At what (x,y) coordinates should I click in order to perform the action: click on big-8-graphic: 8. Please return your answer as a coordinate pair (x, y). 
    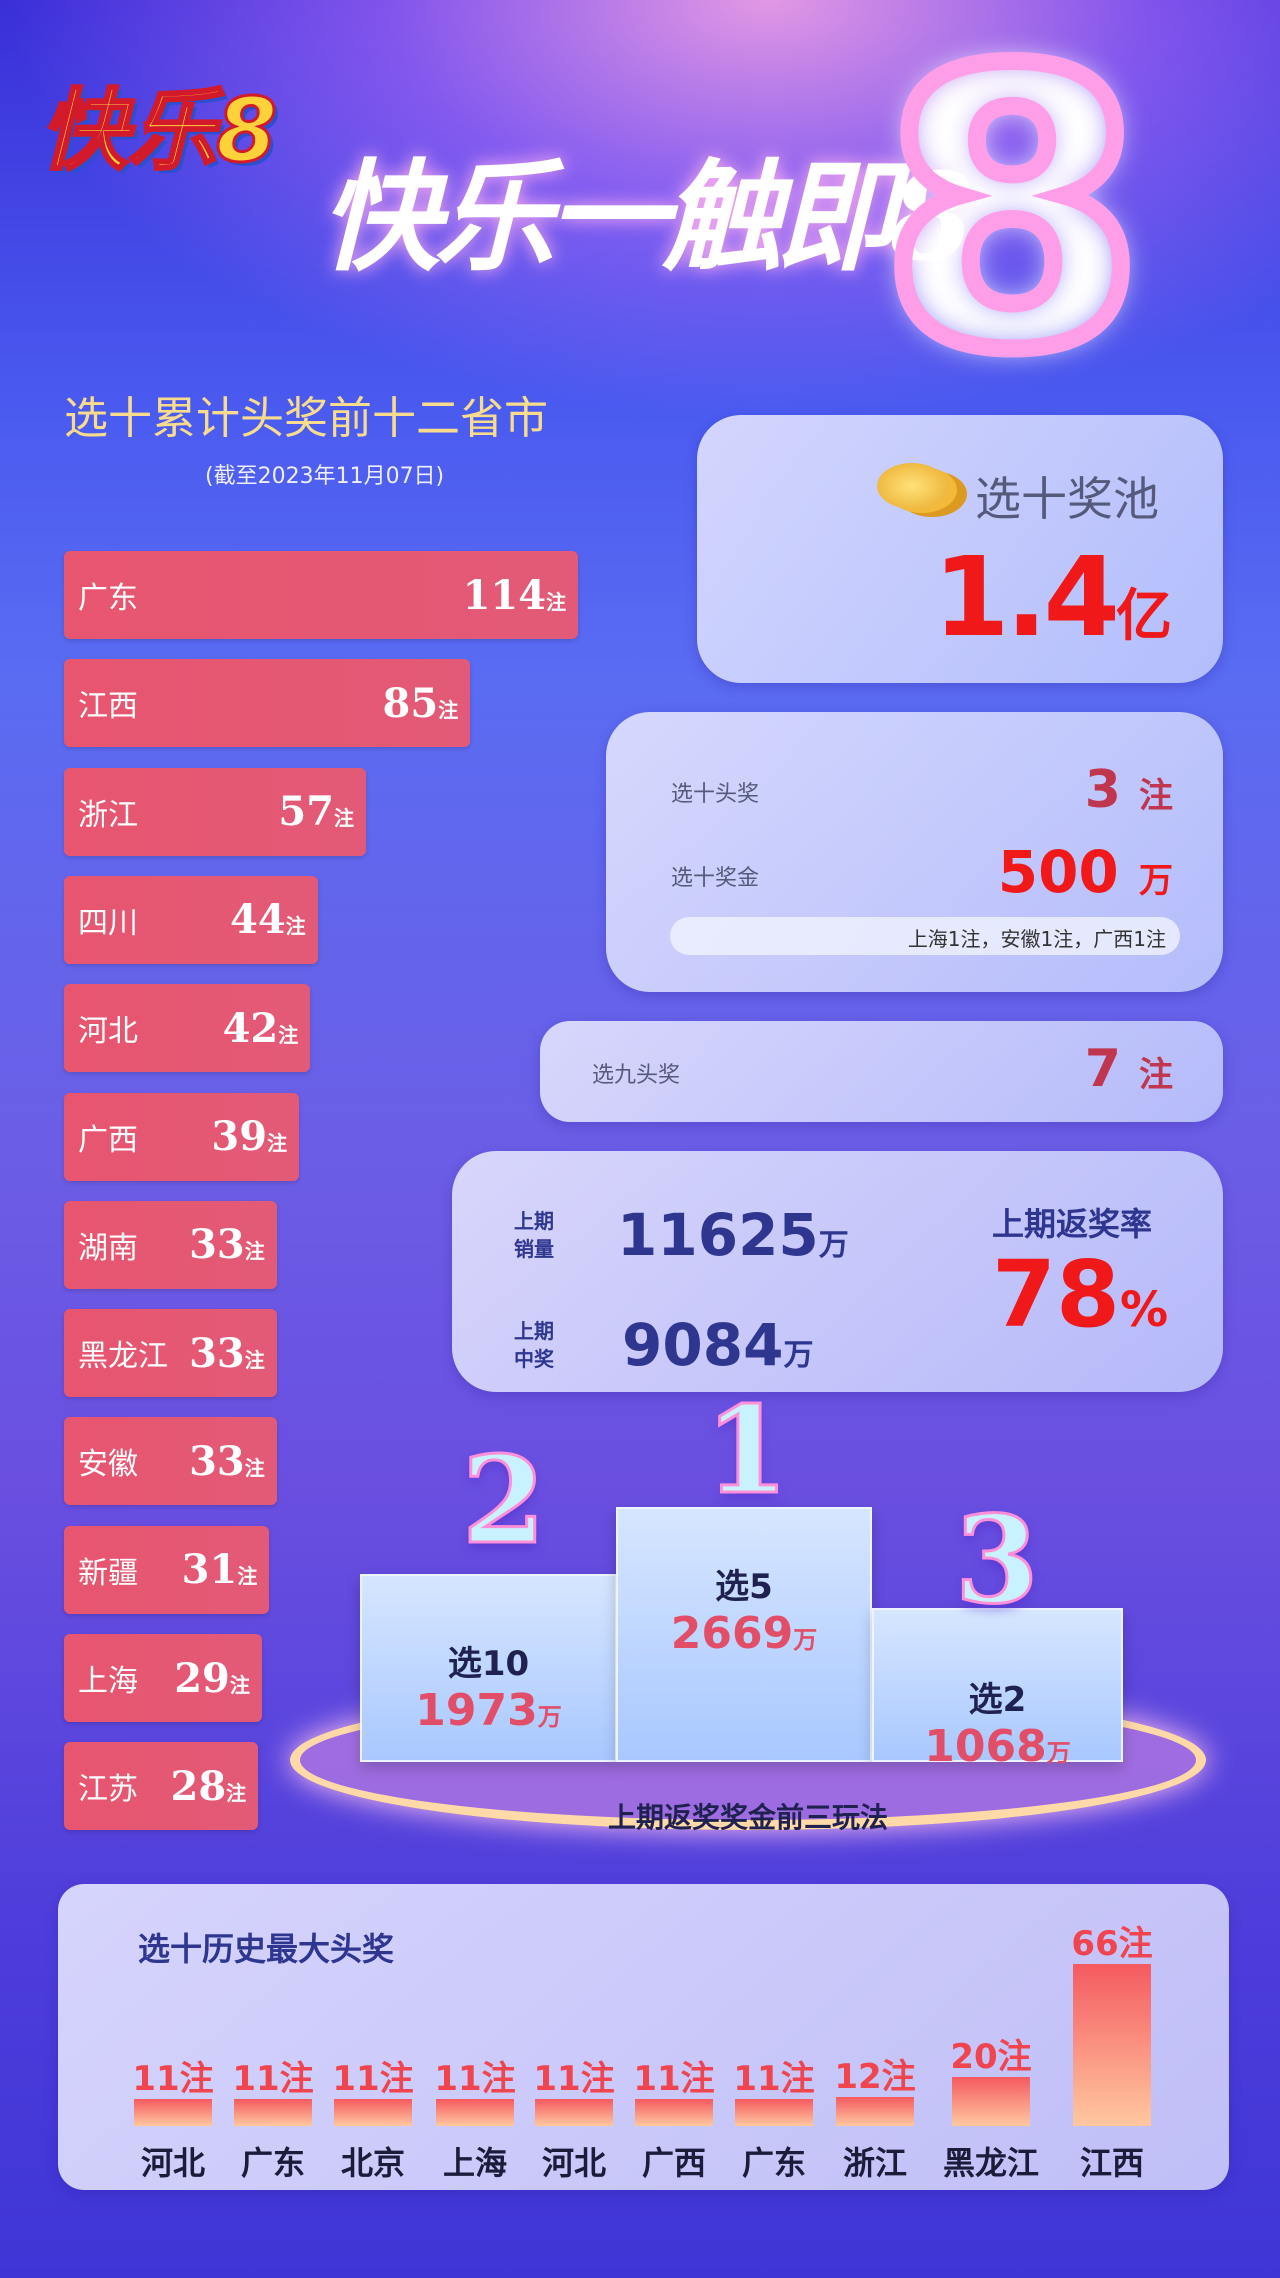
    Looking at the image, I should click on (1012, 221).